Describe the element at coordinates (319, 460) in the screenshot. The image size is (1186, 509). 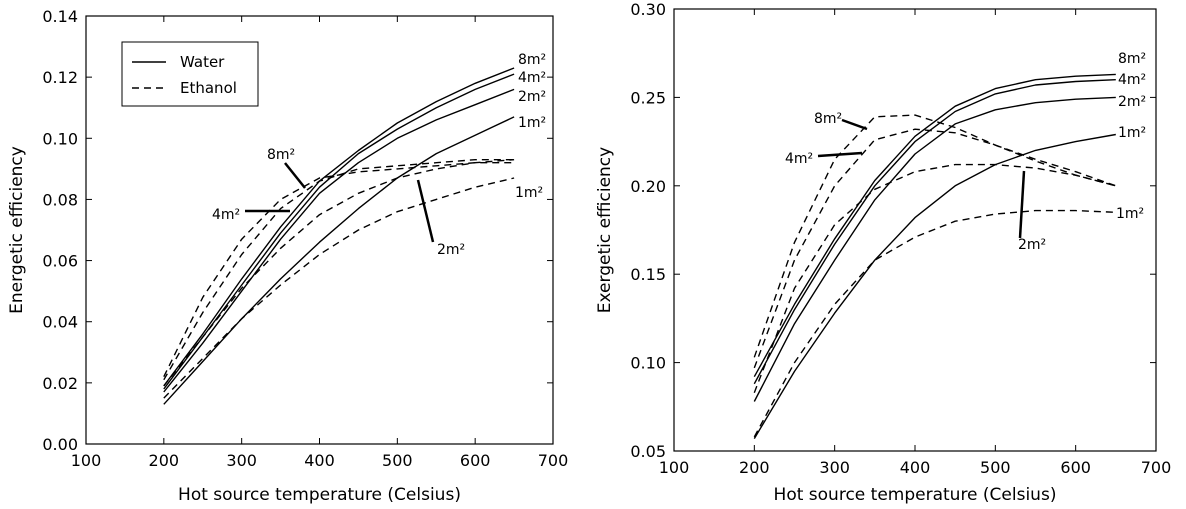
I see `energetic-xtick-label: 400` at that location.